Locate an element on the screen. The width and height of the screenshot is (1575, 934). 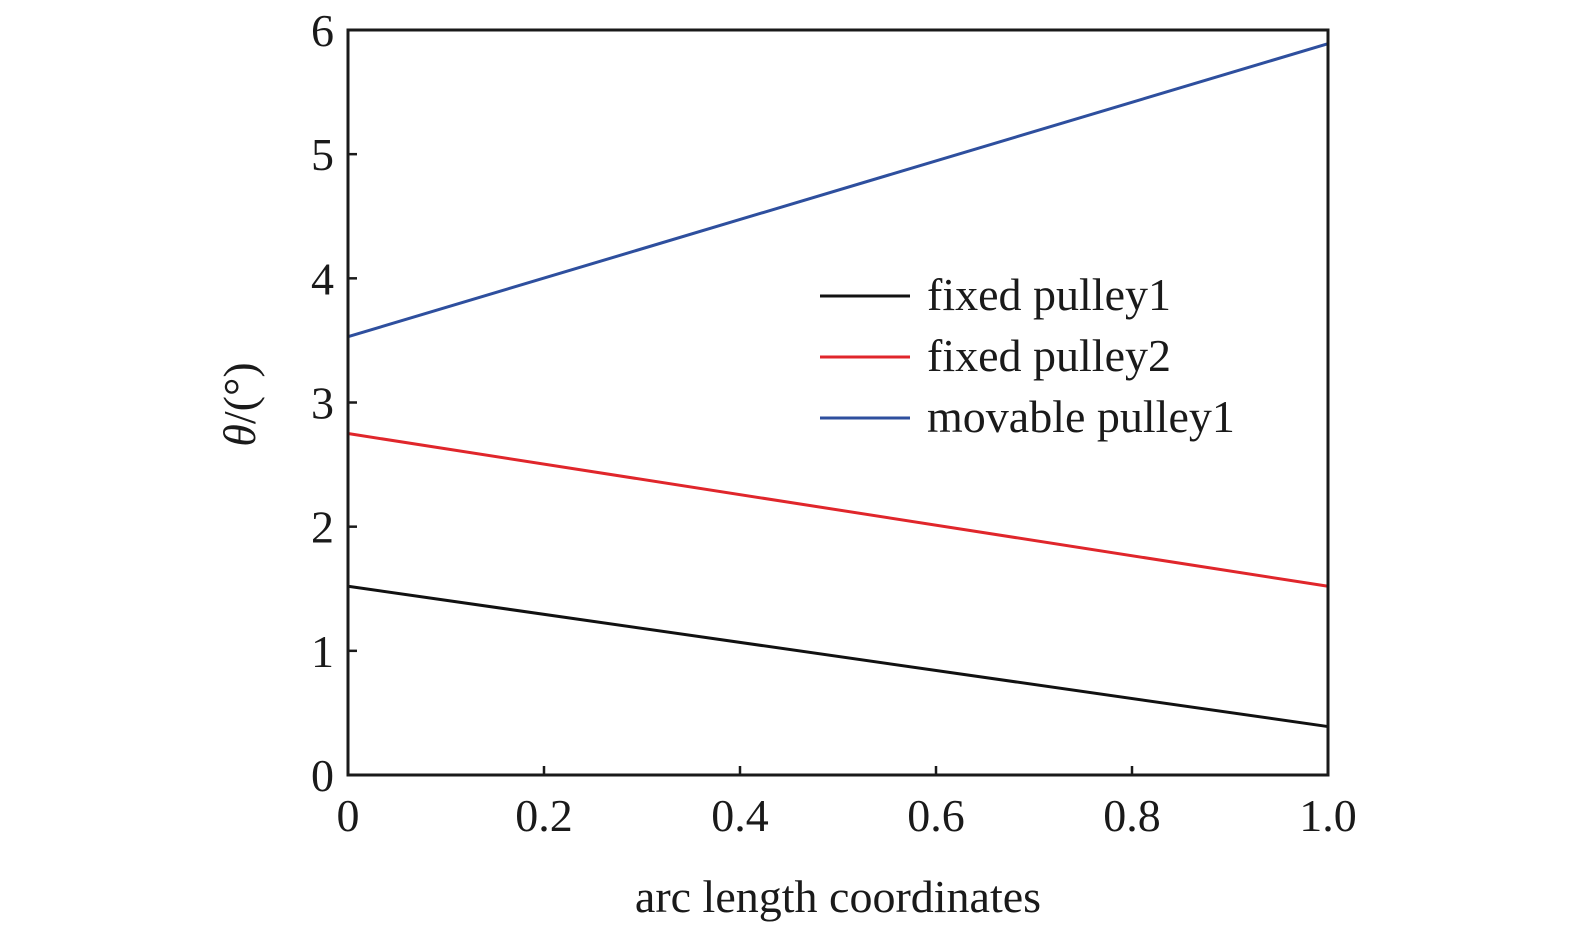
x-tick-label: 0.4 is located at coordinates (740, 815).